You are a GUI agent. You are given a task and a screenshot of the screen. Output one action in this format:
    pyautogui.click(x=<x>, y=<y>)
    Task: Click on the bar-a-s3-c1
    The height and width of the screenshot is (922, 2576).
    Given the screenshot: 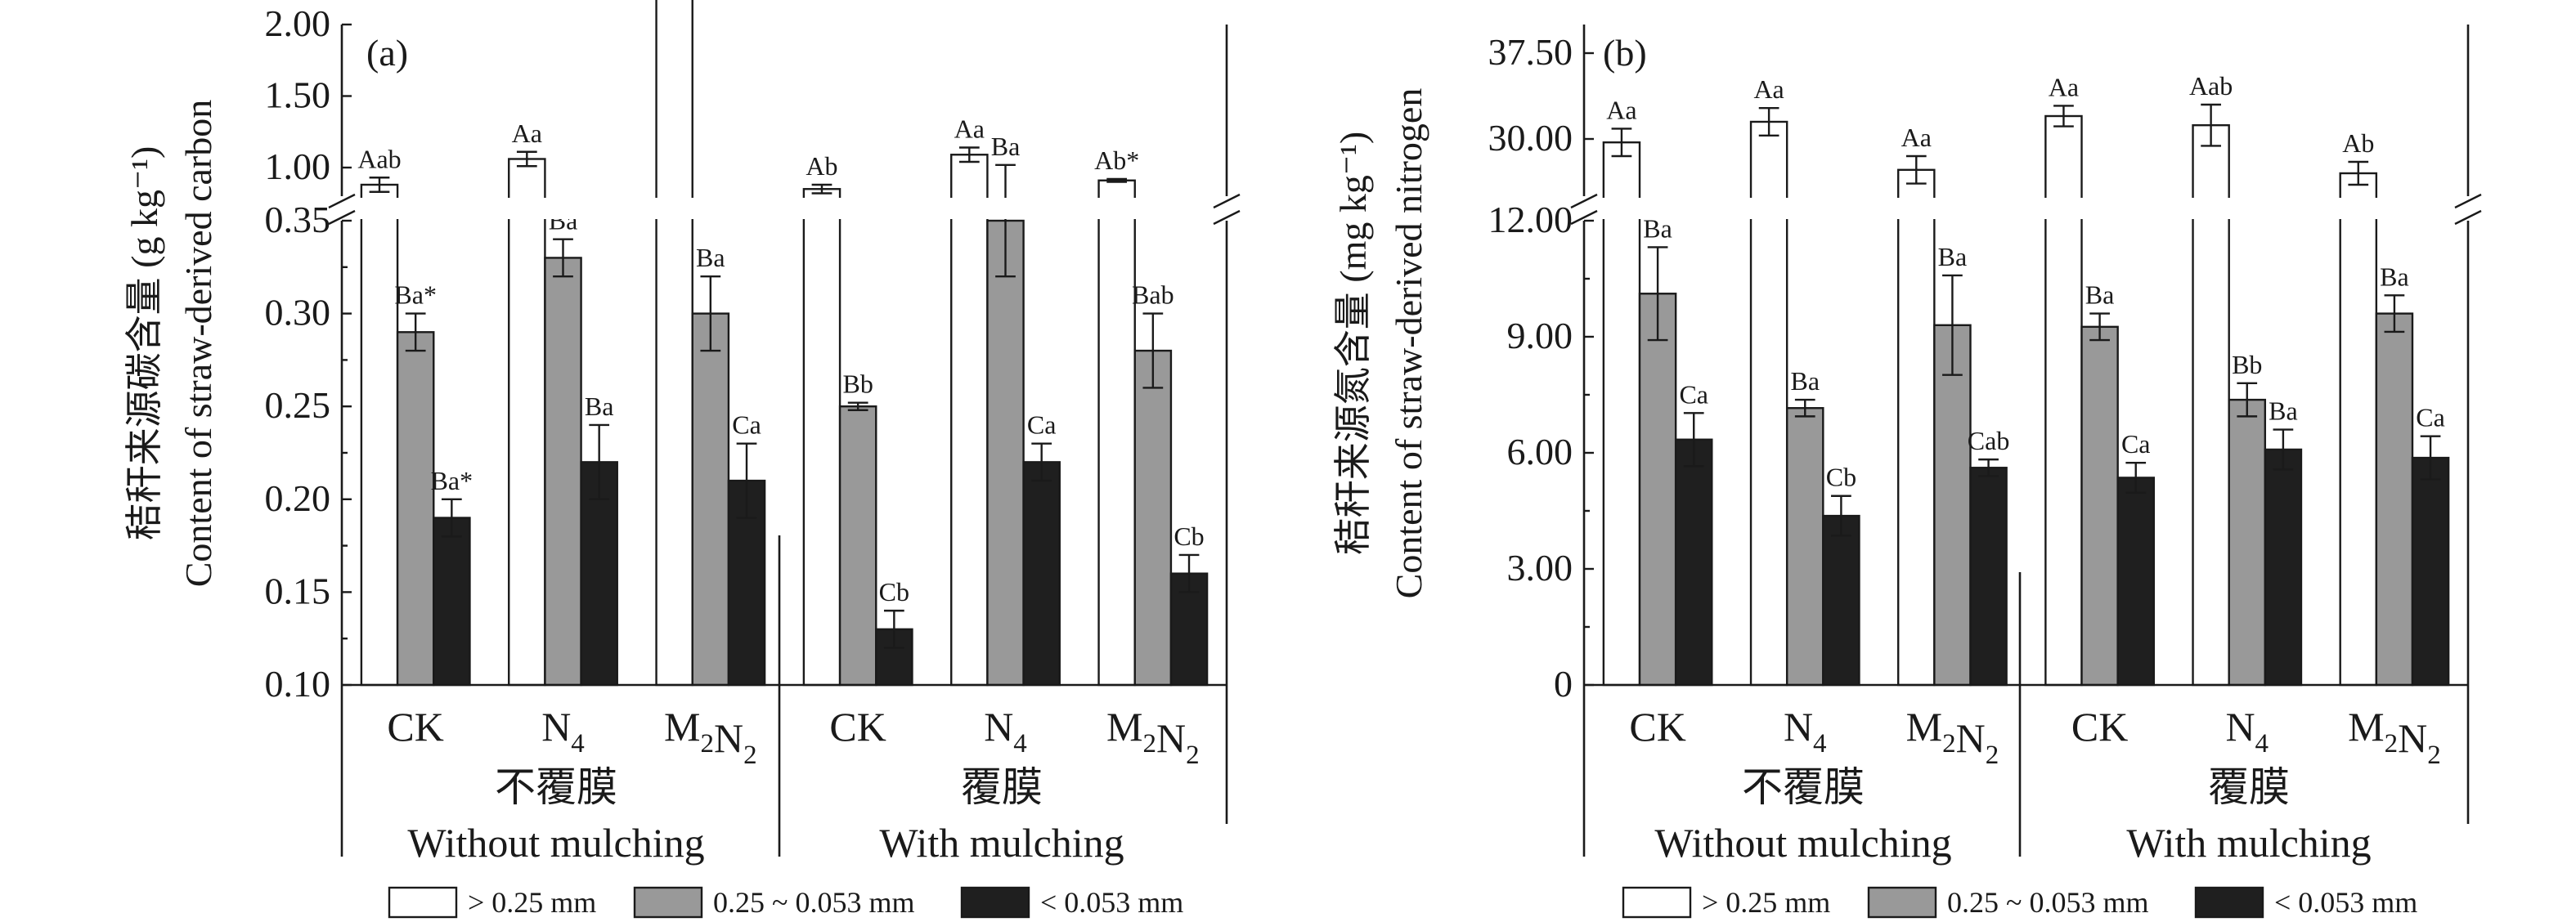 What is the action you would take?
    pyautogui.click(x=452, y=602)
    